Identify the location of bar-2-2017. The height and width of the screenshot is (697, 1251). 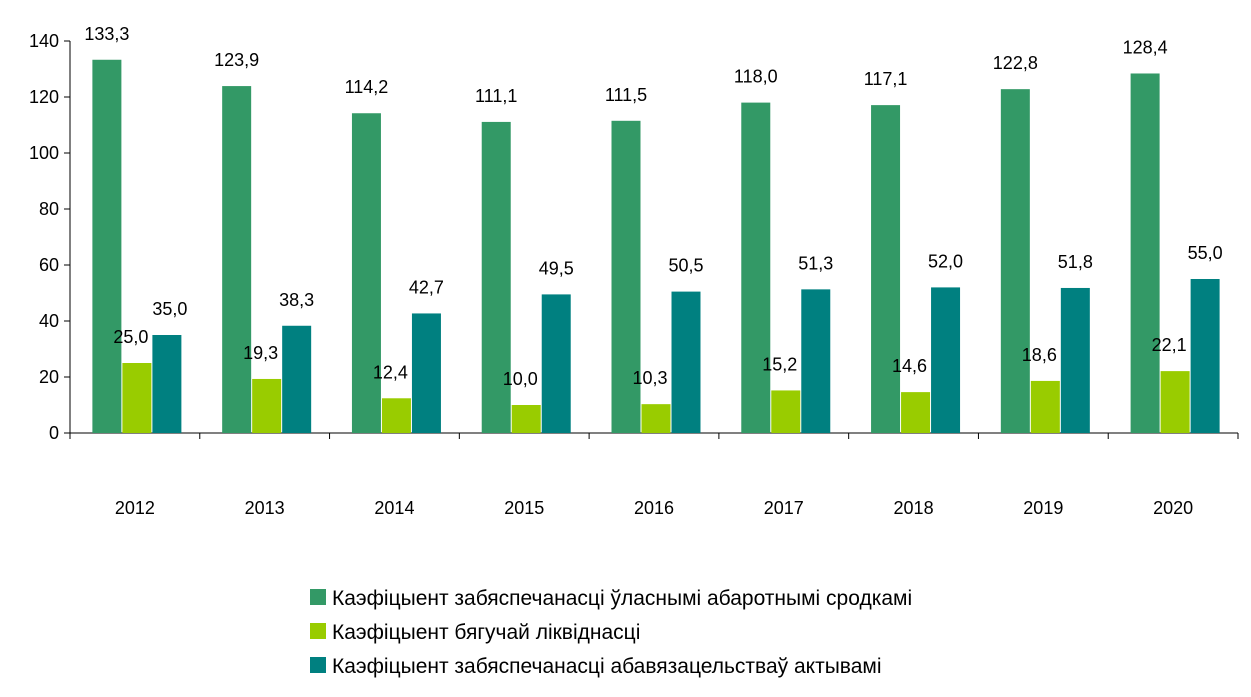
(786, 411).